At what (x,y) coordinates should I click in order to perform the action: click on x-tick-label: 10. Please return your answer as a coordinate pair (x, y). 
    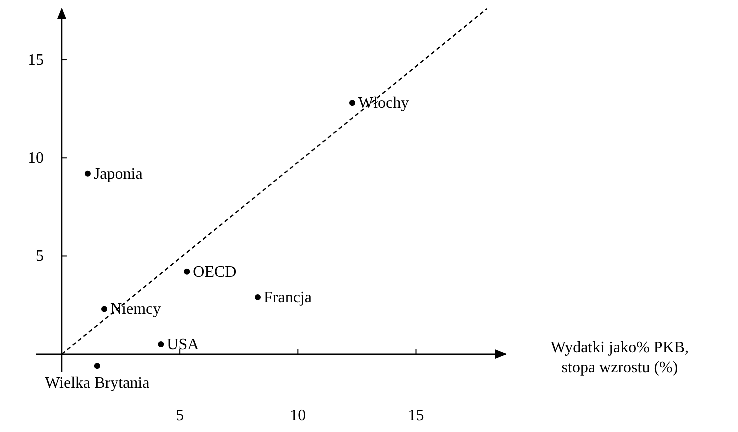
    Looking at the image, I should click on (298, 415).